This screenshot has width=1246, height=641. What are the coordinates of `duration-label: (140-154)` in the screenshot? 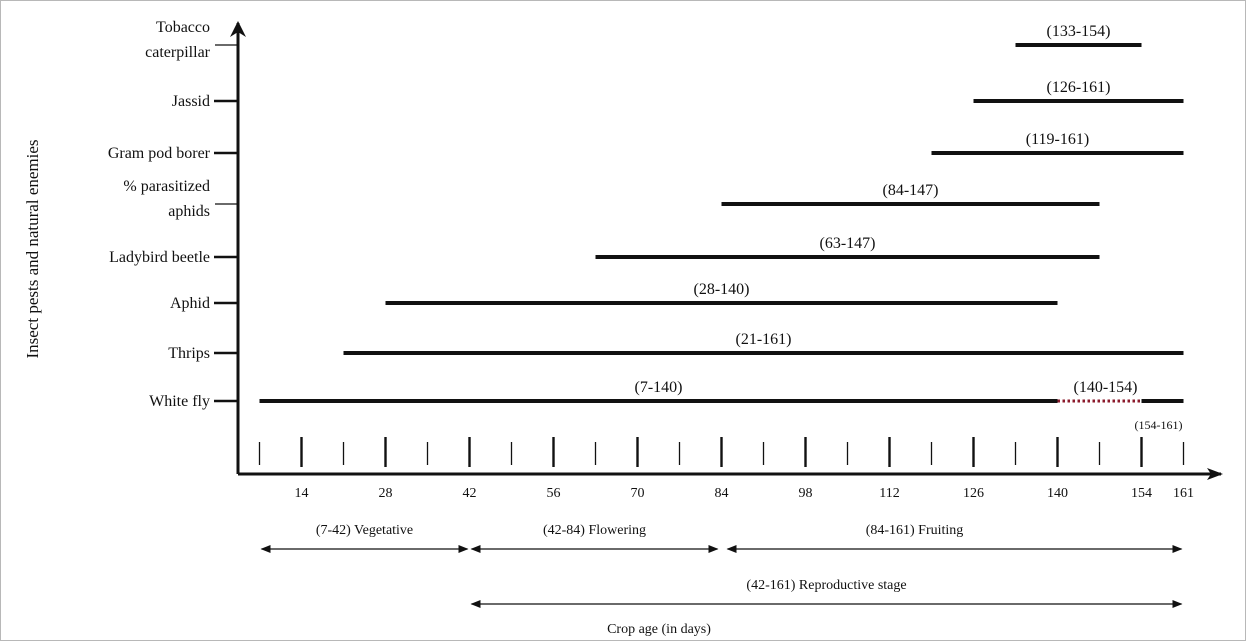 It's located at (1106, 387).